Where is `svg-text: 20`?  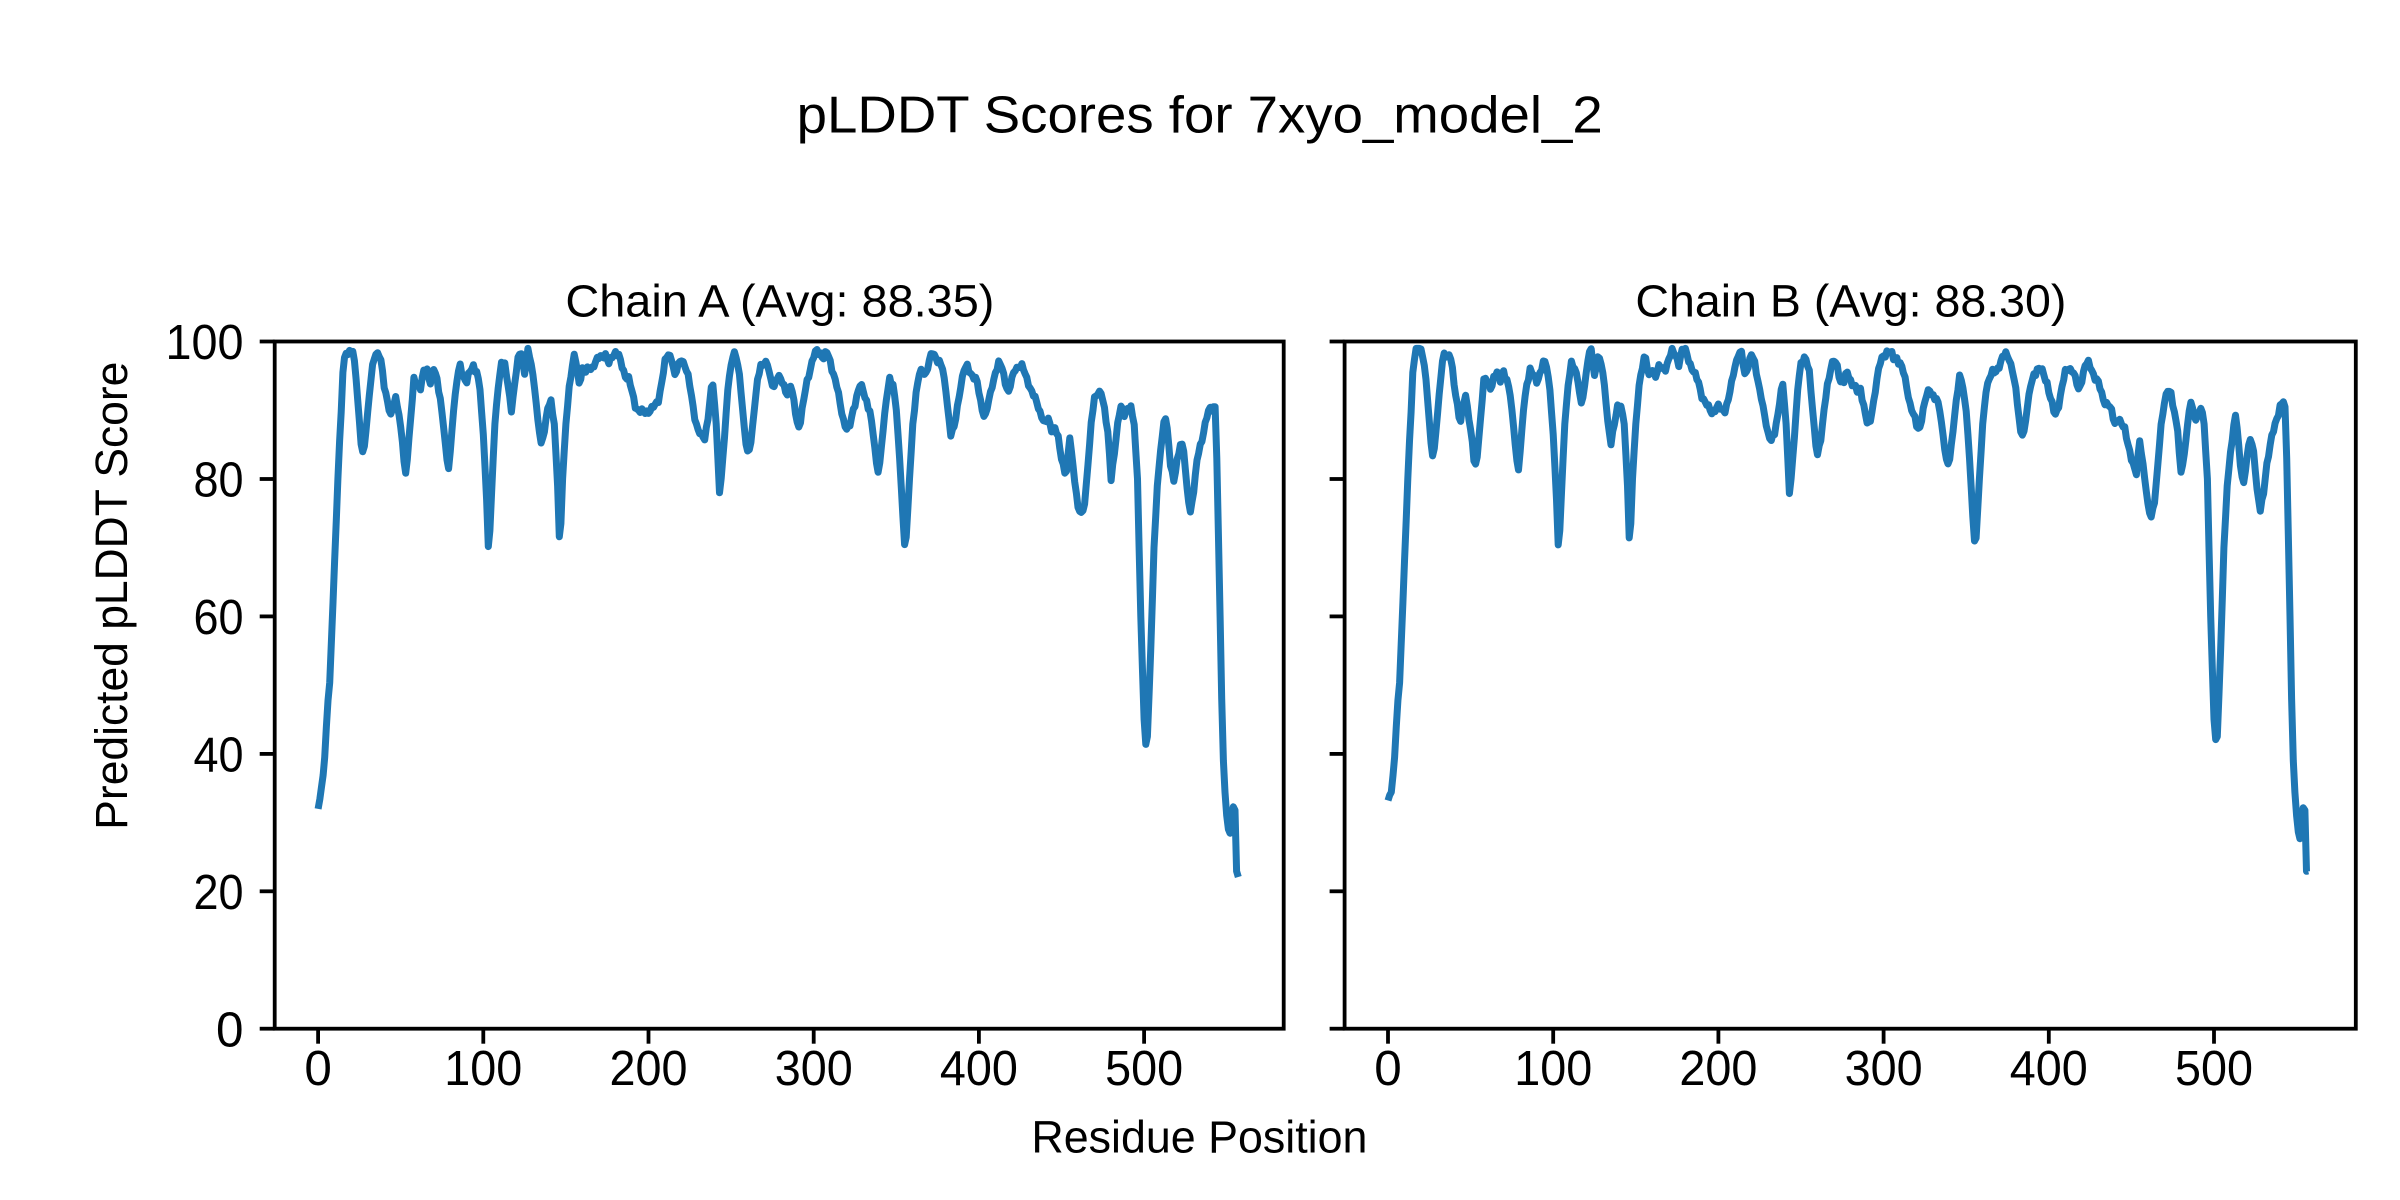
svg-text: 20 is located at coordinates (219, 892).